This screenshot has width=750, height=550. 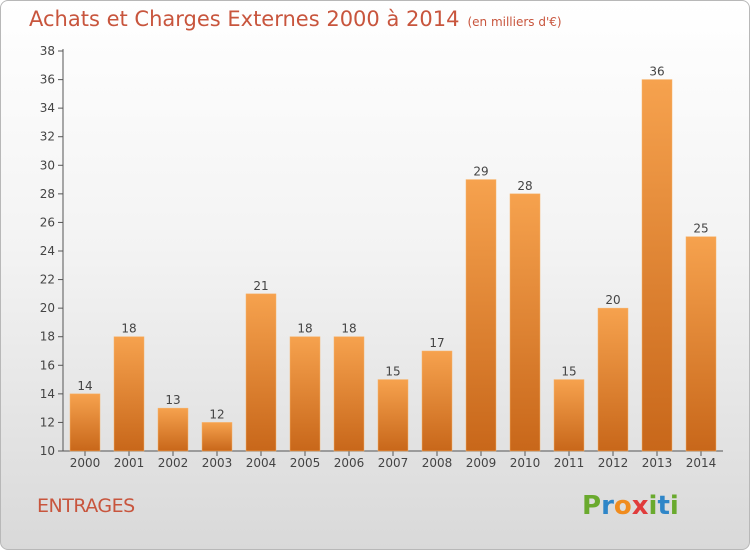 I want to click on y-tick-label: 14, so click(x=47, y=394).